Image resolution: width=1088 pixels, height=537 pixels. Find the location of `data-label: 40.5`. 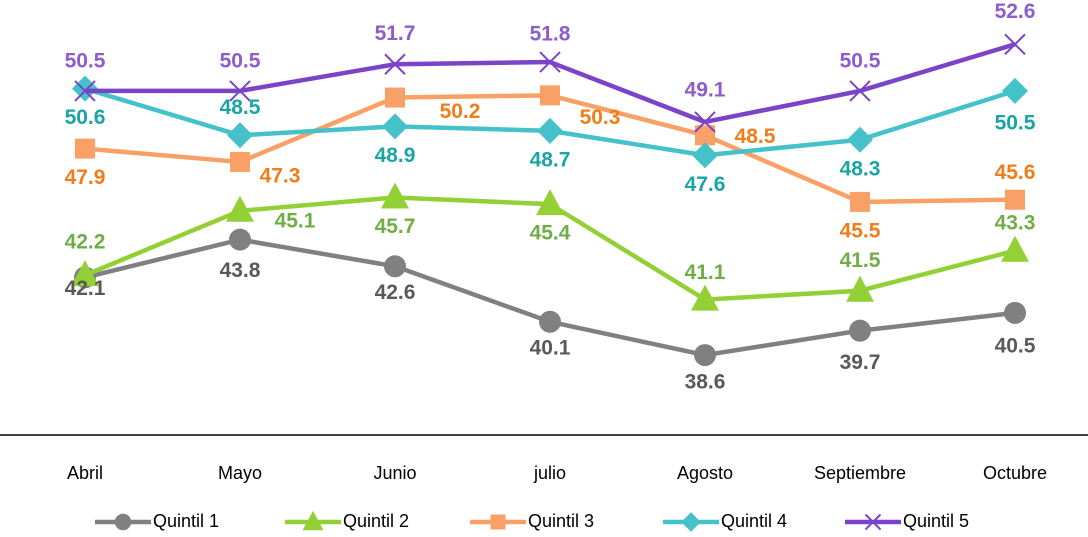

data-label: 40.5 is located at coordinates (1015, 345).